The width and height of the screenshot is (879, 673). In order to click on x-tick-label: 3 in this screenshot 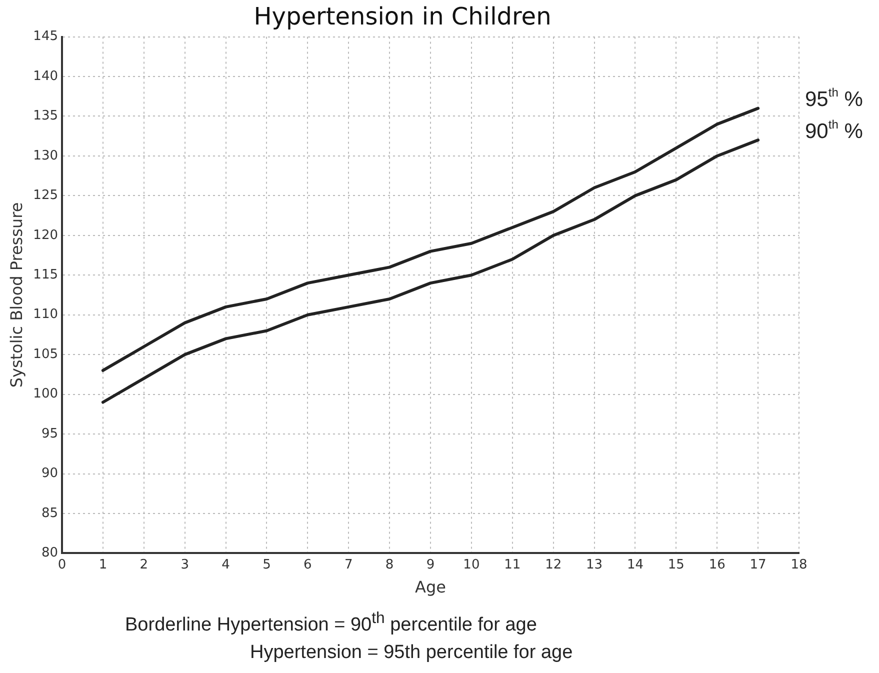, I will do `click(184, 564)`.